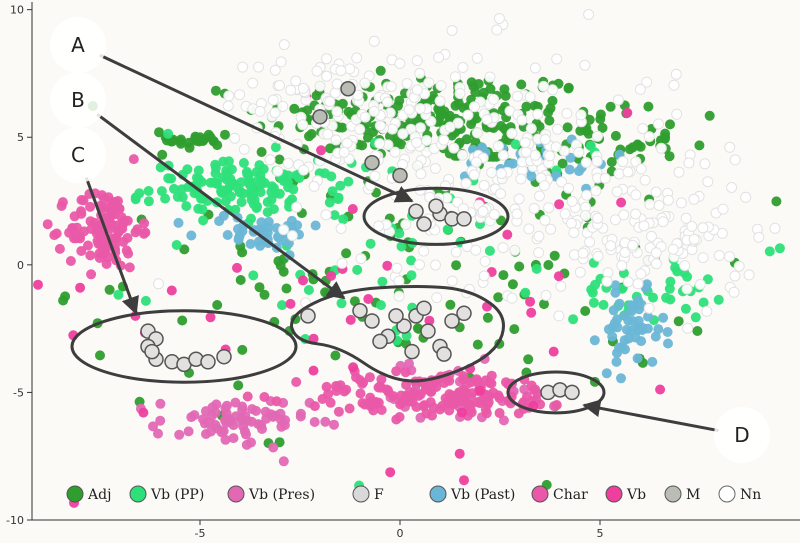 Image resolution: width=800 pixels, height=543 pixels. What do you see at coordinates (236, 494) in the screenshot?
I see `legend-swatch-vb-pres` at bounding box center [236, 494].